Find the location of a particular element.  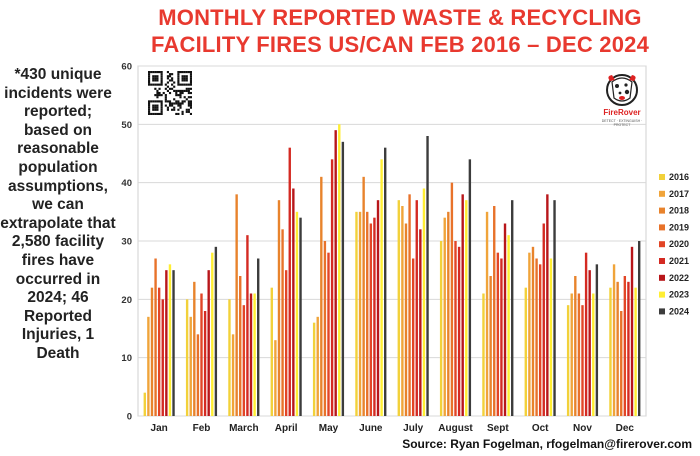

bar-2017-sept is located at coordinates (487, 313).